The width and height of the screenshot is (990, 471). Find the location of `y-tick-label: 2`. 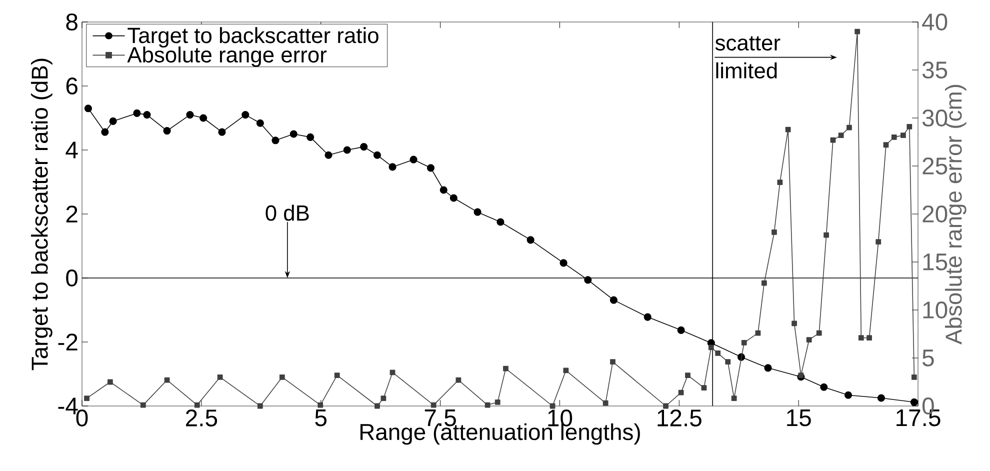

y-tick-label: 2 is located at coordinates (72, 214).